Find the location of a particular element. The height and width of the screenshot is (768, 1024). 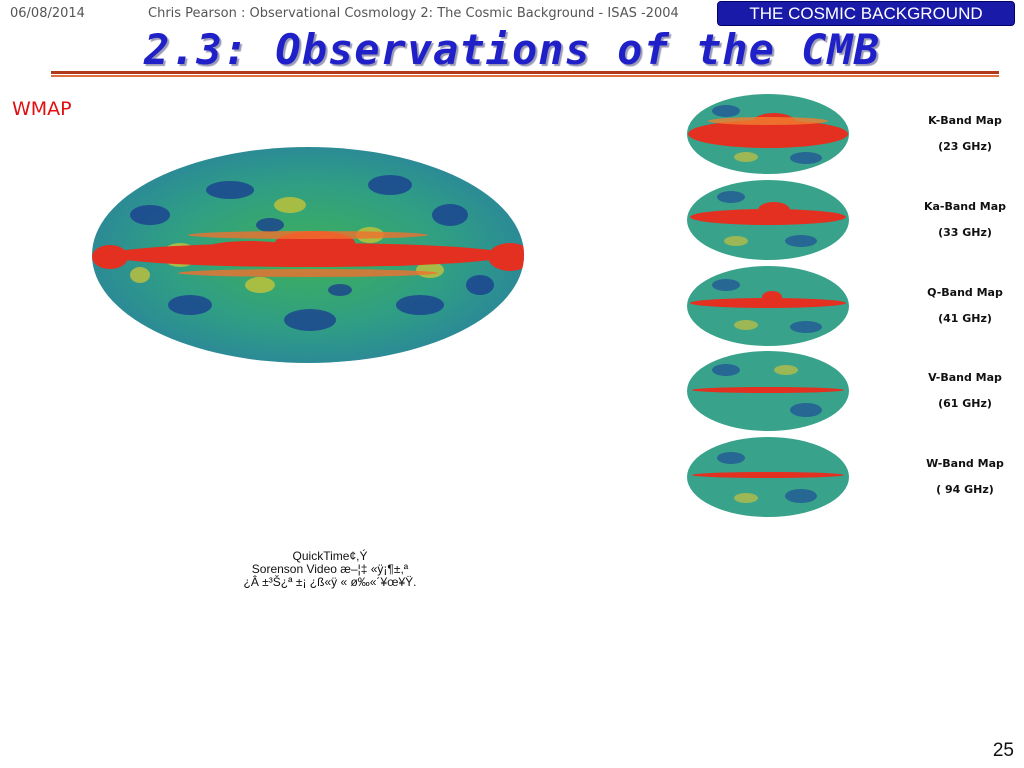

q-band-frequency: (41 GHz) is located at coordinates (965, 318).